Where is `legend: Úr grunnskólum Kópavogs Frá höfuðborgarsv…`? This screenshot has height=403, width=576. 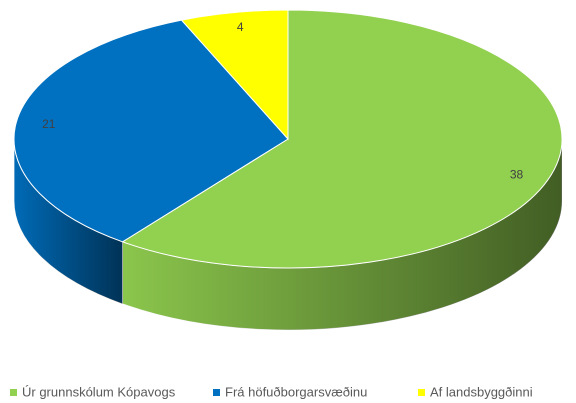 legend: Úr grunnskólum Kópavogs Frá höfuðborgarsv… is located at coordinates (271, 391).